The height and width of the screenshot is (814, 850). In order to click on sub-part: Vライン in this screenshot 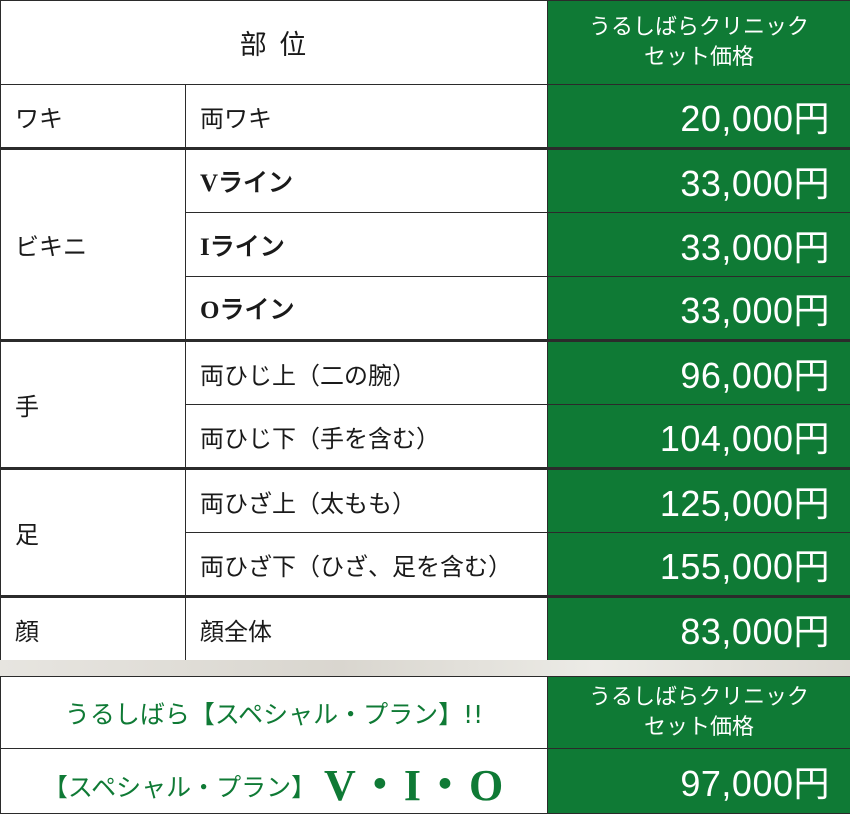, I will do `click(367, 181)`.